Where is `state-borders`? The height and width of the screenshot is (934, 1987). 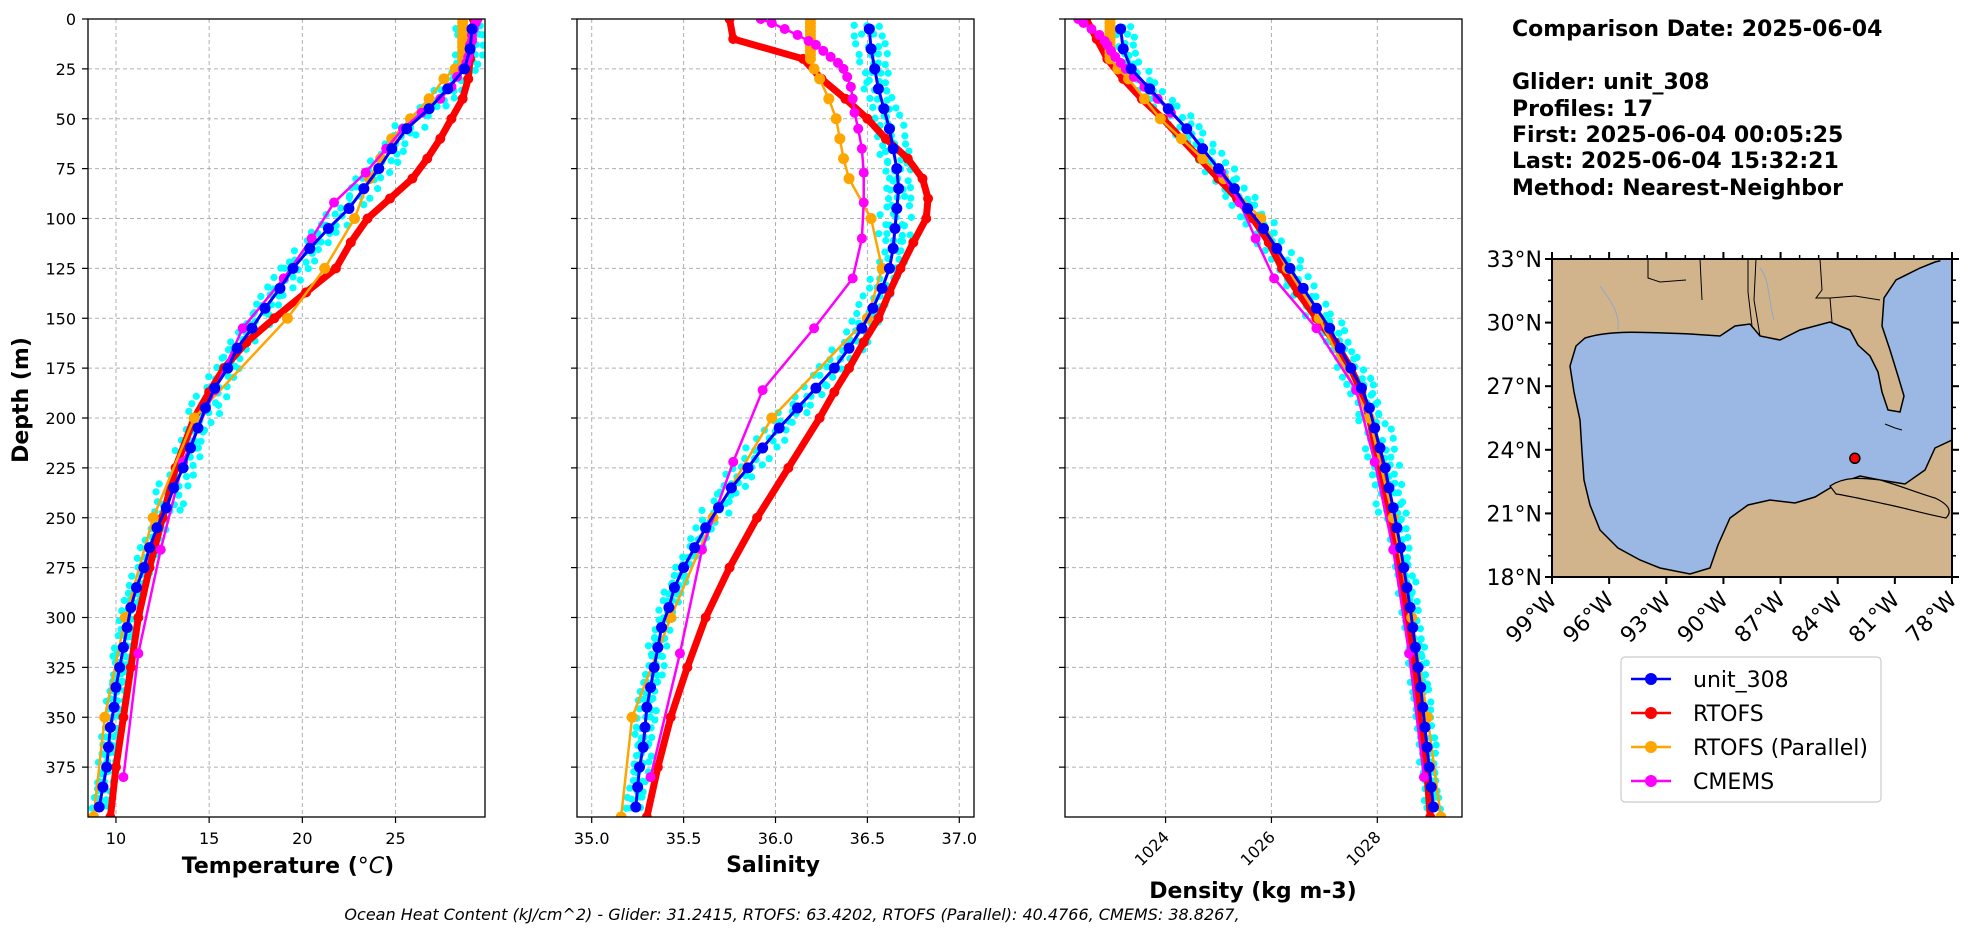
state-borders is located at coordinates (1764, 298).